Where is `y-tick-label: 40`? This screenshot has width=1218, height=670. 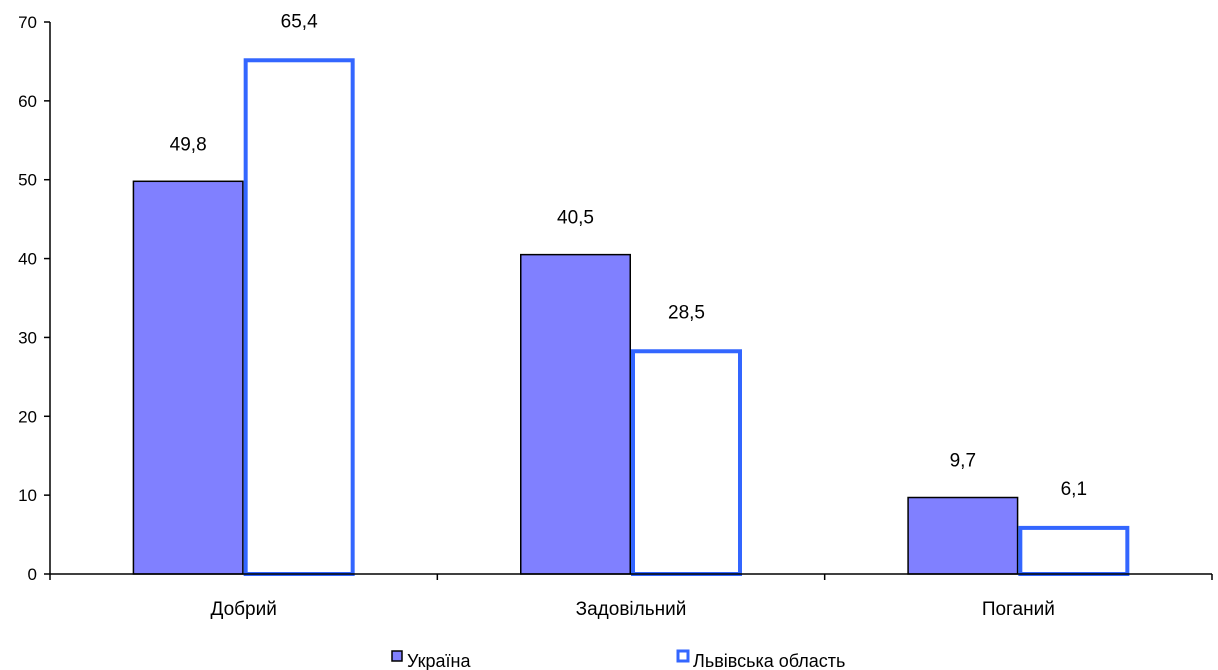
y-tick-label: 40 is located at coordinates (27, 259).